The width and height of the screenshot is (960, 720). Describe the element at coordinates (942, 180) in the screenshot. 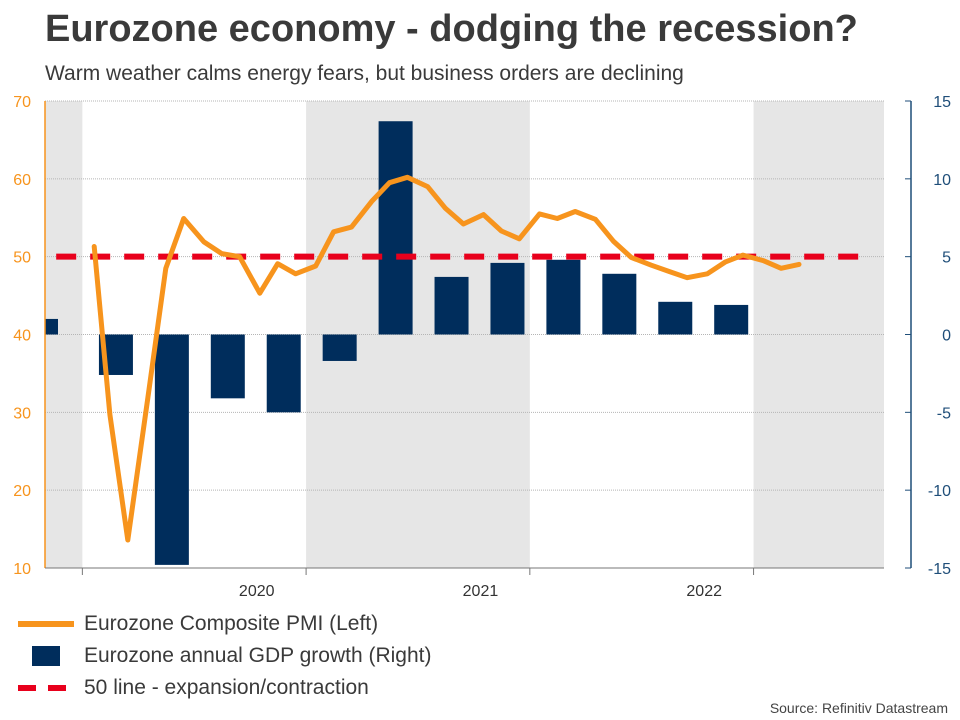

I see `right-axis-tick-label: 10` at that location.